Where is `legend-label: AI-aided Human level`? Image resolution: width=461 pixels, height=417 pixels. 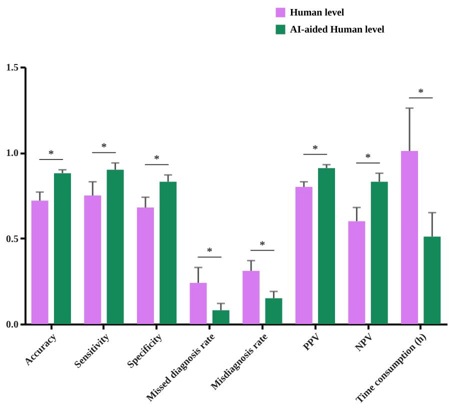 legend-label: AI-aided Human level is located at coordinates (337, 30).